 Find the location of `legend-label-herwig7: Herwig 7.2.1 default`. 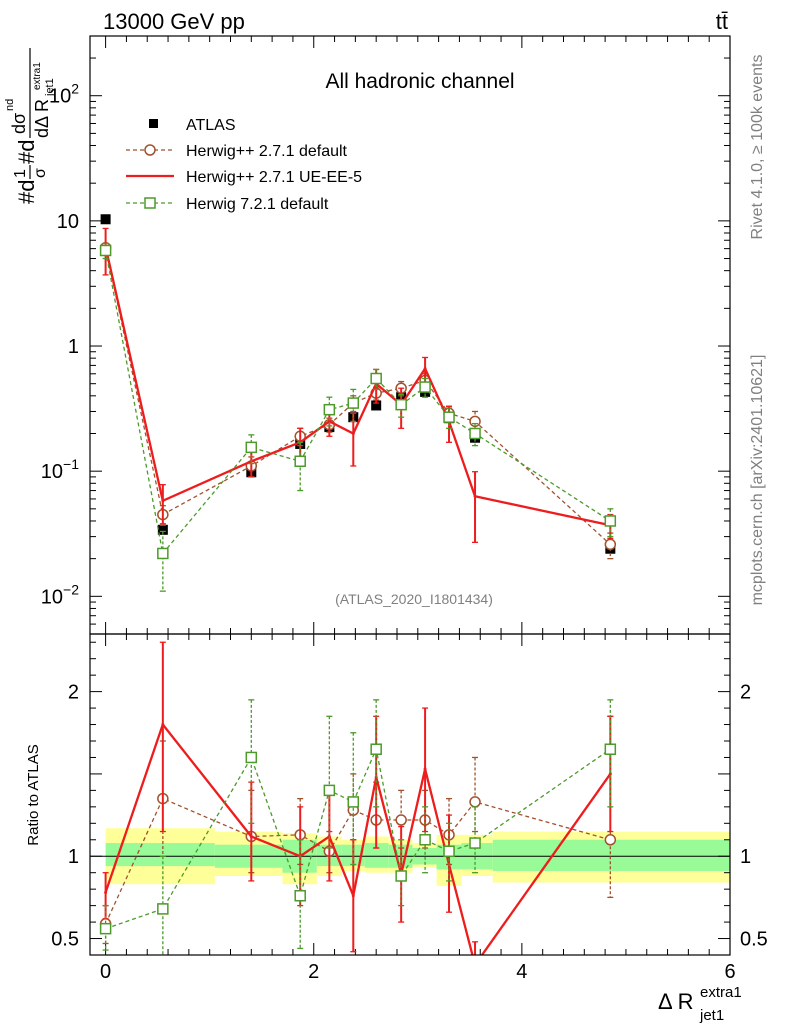

legend-label-herwig7: Herwig 7.2.1 default is located at coordinates (257, 204).